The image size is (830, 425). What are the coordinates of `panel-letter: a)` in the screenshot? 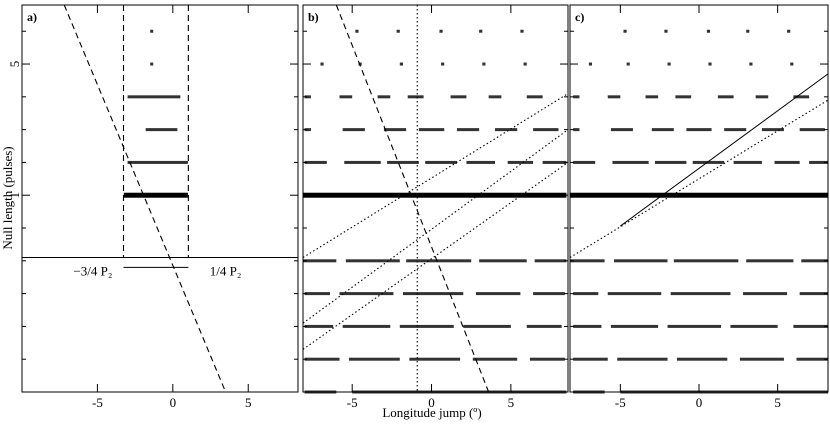 It's located at (32, 17).